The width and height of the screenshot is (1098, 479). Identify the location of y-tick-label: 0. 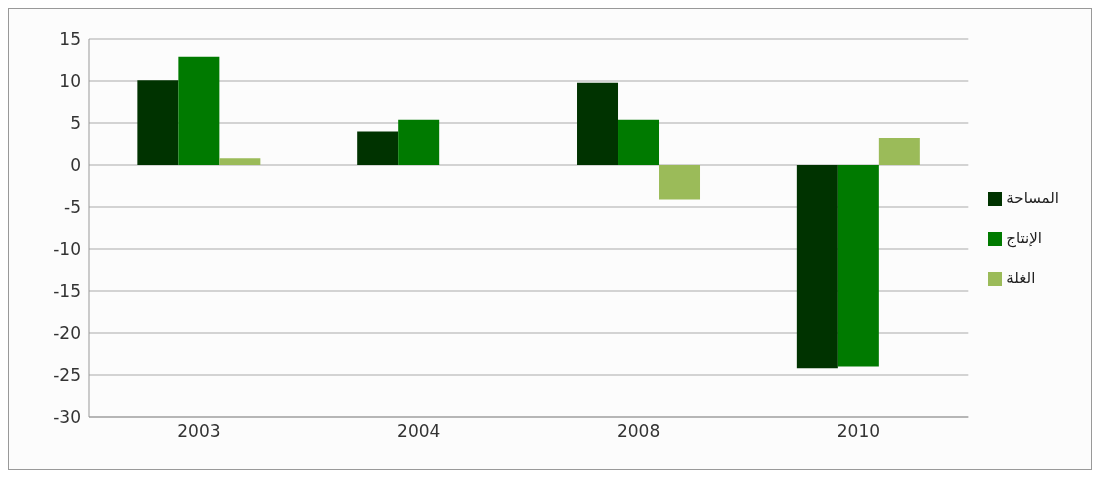
(75, 165).